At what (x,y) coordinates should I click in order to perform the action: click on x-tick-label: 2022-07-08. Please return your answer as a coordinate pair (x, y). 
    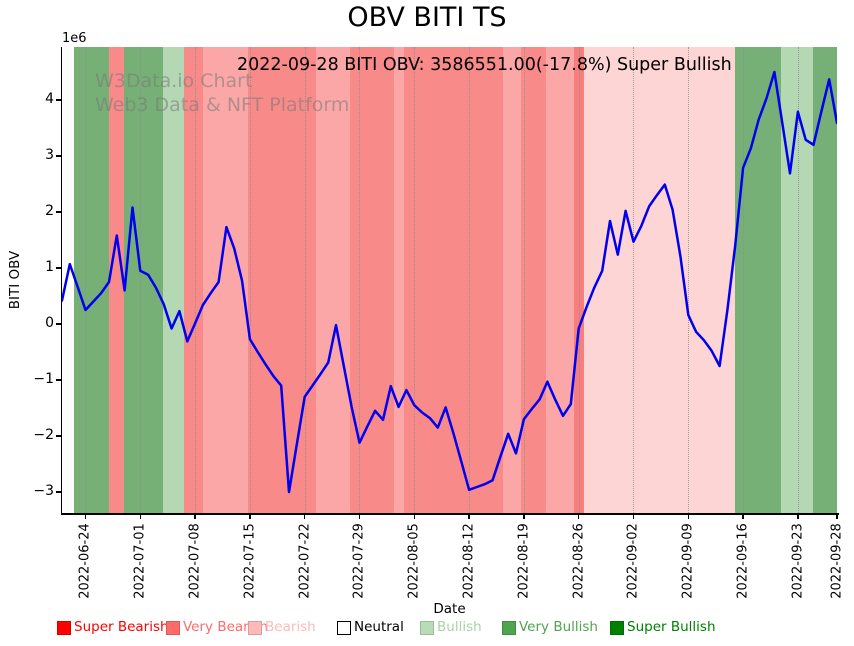
    Looking at the image, I should click on (195, 561).